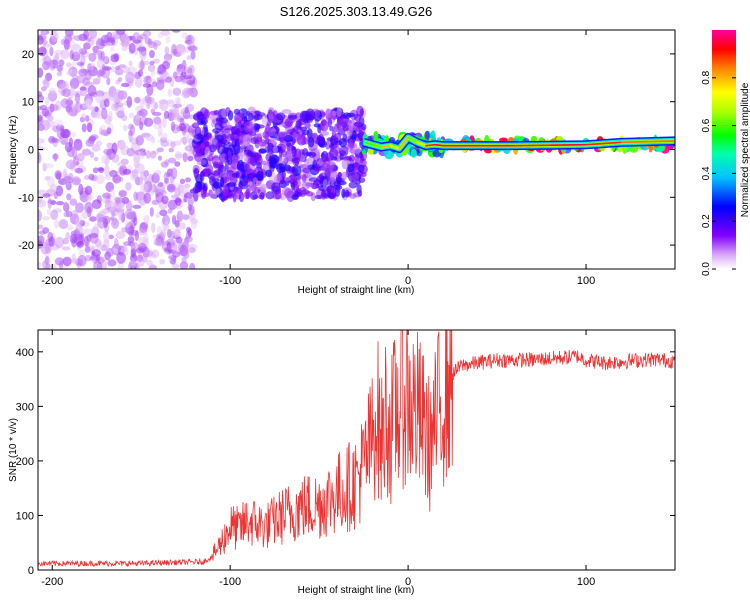 This screenshot has width=750, height=600. What do you see at coordinates (13, 450) in the screenshot?
I see `snr-y-label: SNR (10 * v/v)` at bounding box center [13, 450].